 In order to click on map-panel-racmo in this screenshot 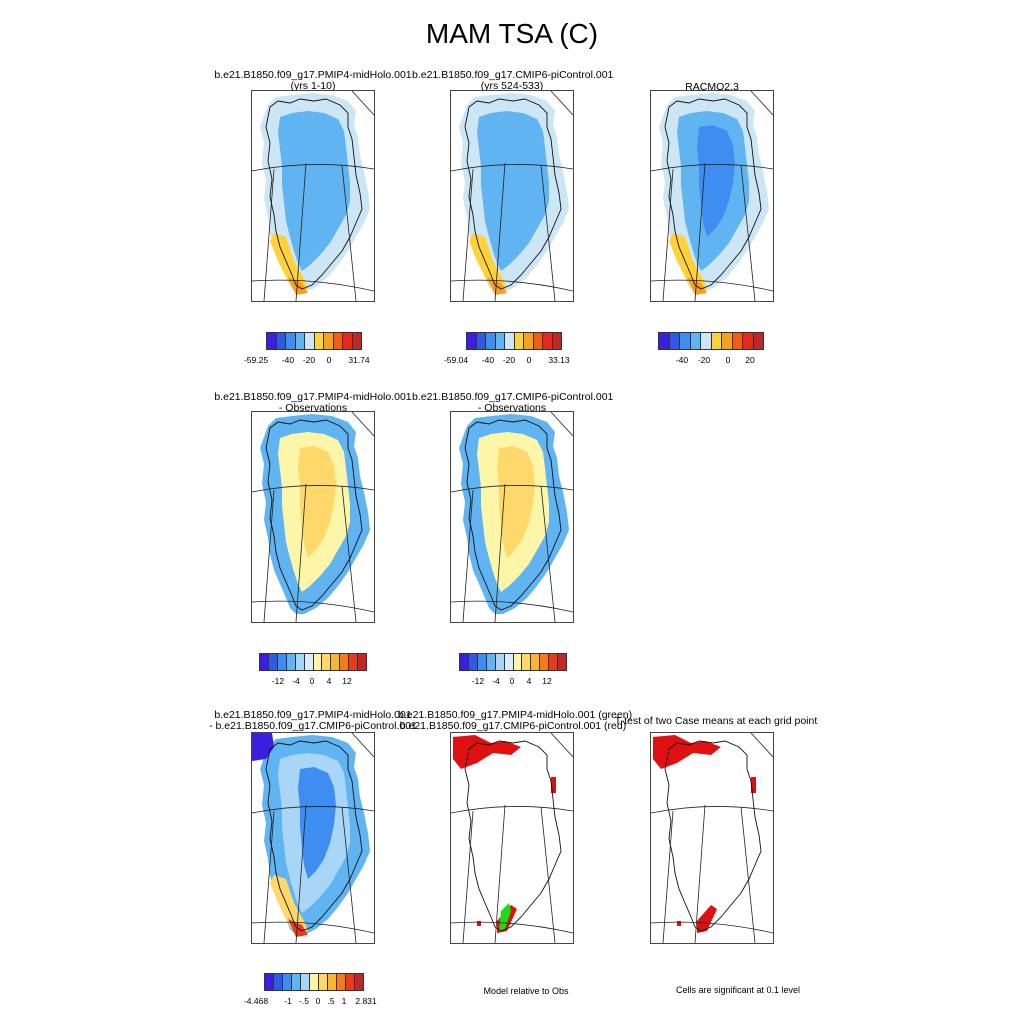, I will do `click(712, 196)`.